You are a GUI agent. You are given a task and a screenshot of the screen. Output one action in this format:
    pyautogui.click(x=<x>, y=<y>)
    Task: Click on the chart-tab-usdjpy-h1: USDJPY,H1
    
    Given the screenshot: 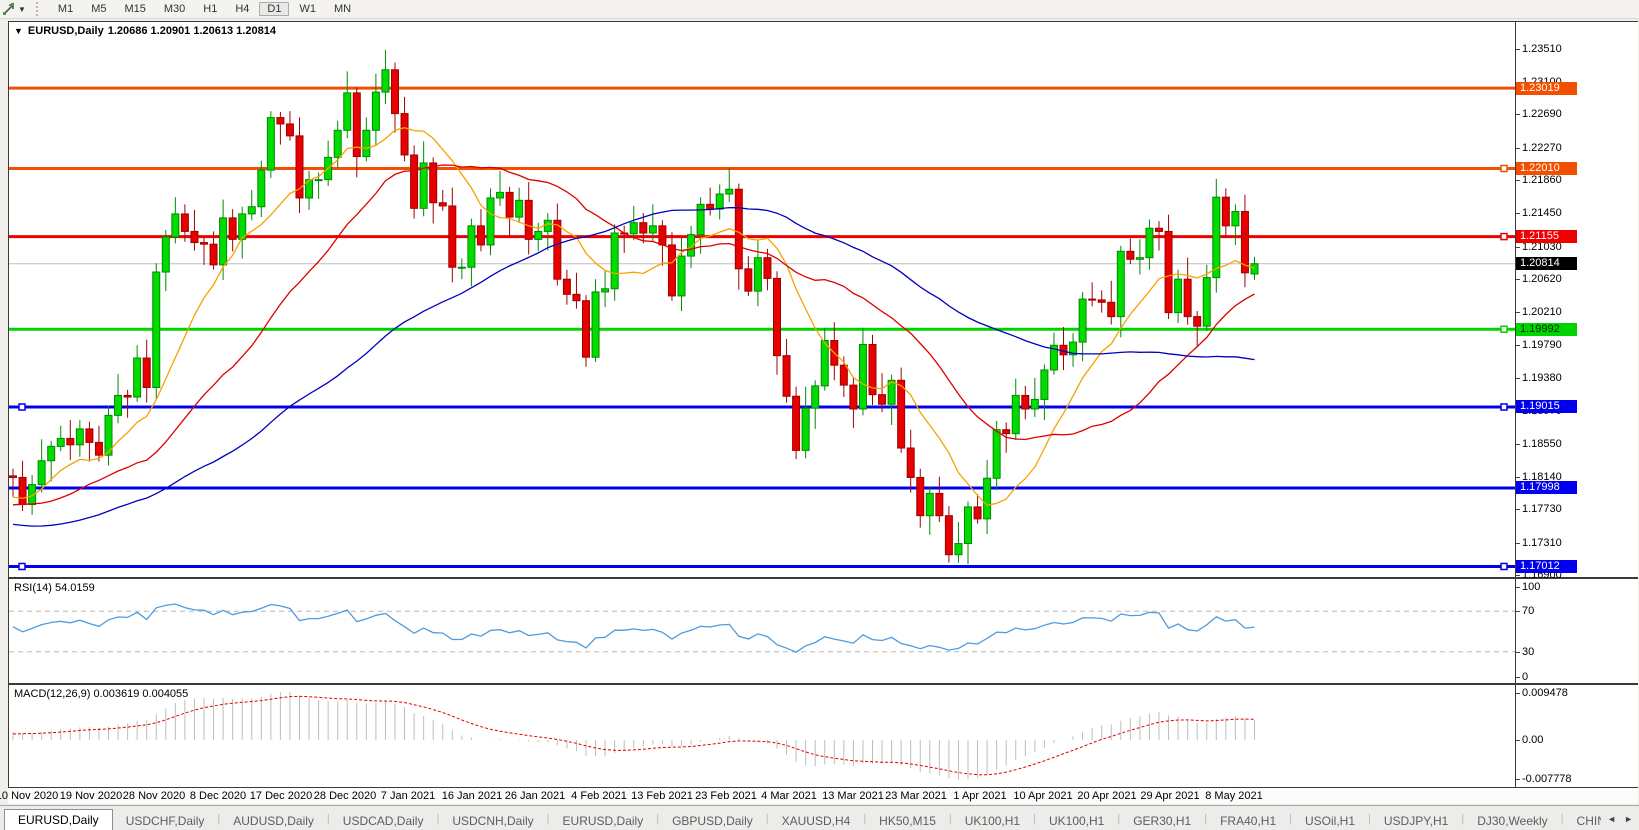 What is the action you would take?
    pyautogui.click(x=1416, y=821)
    